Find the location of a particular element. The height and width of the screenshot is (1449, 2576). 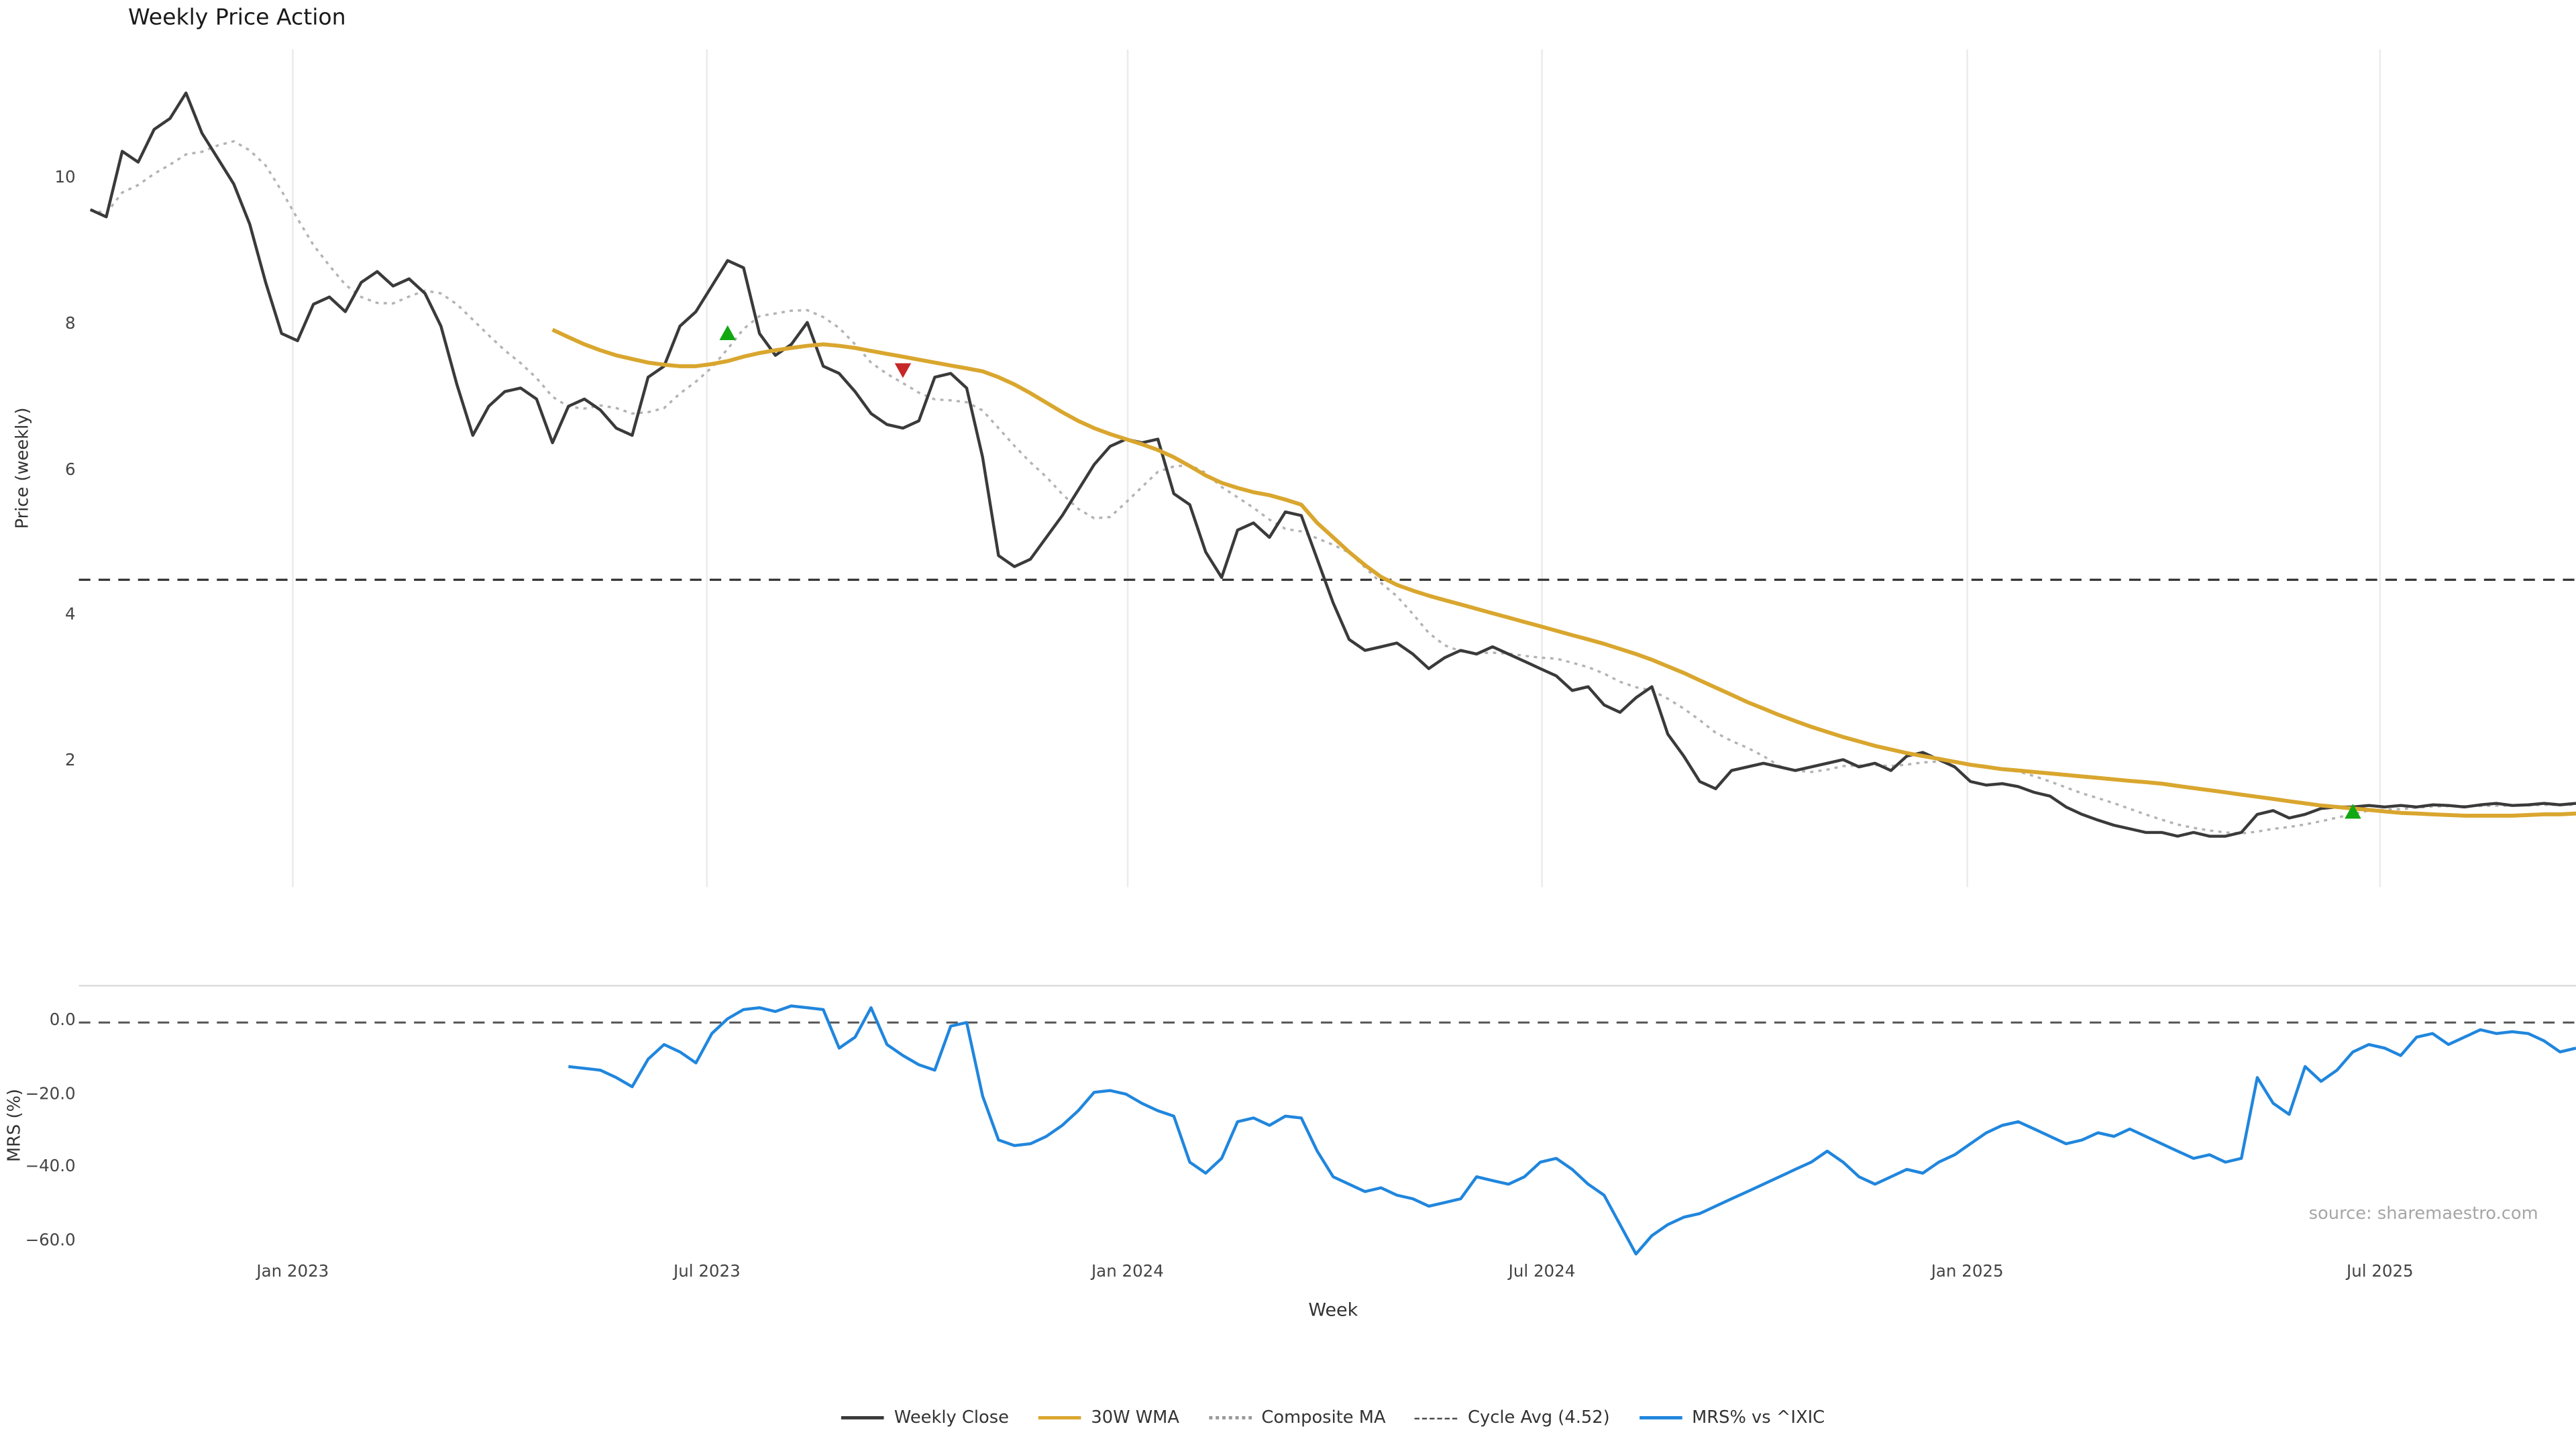

x-tick-label: Jan 2025 is located at coordinates (1967, 1272).